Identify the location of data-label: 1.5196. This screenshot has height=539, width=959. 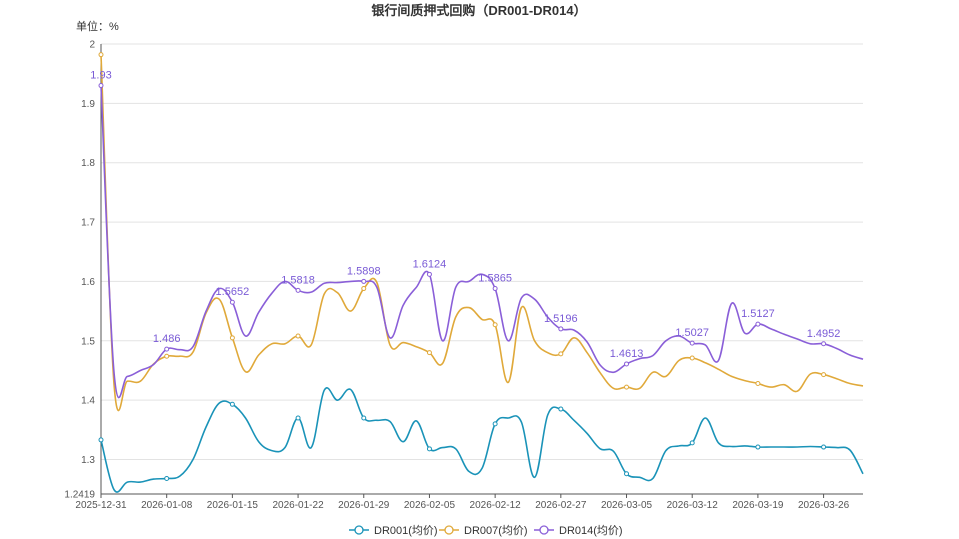
(561, 319).